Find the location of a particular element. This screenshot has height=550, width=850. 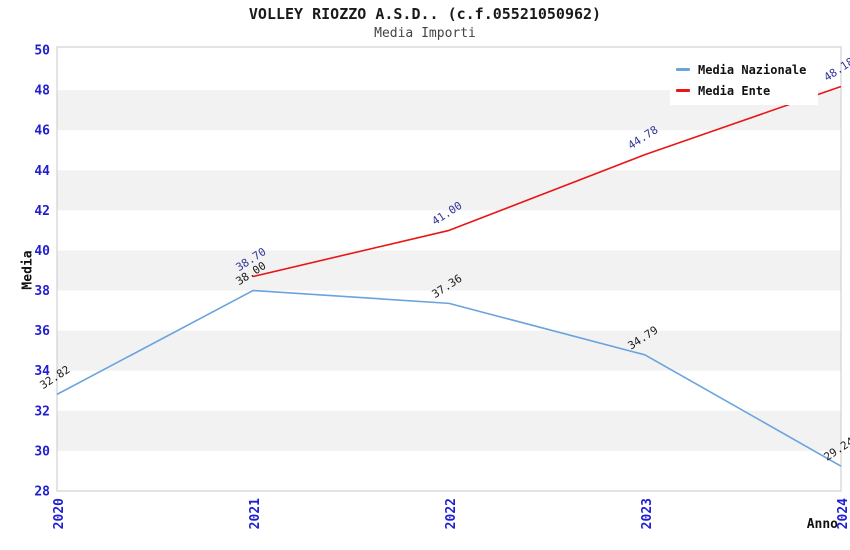

x-tick-label: 2024 is located at coordinates (843, 513).